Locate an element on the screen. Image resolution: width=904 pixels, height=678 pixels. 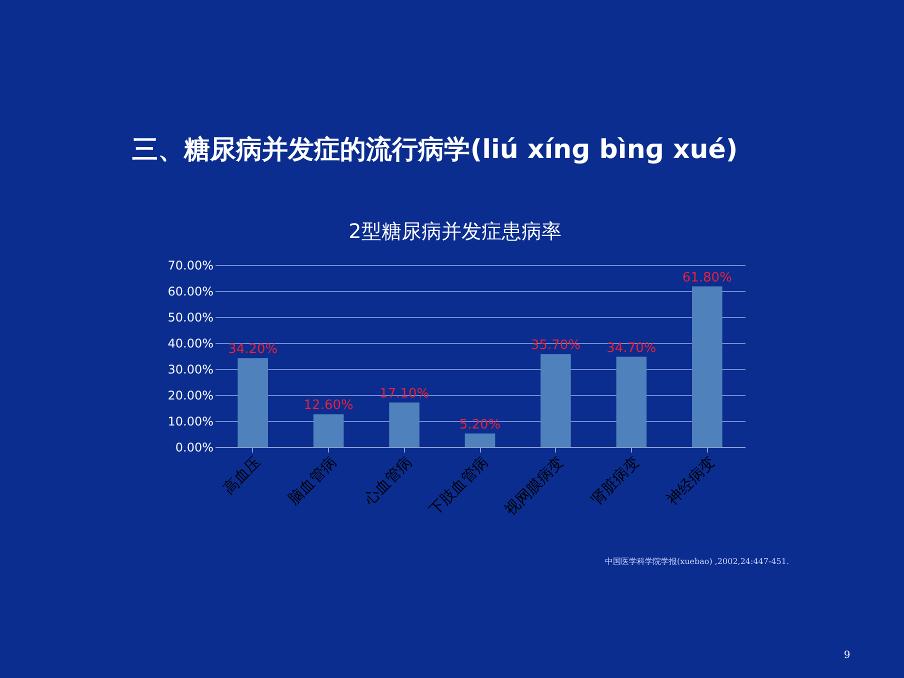
data-label: 17.10% is located at coordinates (404, 394).